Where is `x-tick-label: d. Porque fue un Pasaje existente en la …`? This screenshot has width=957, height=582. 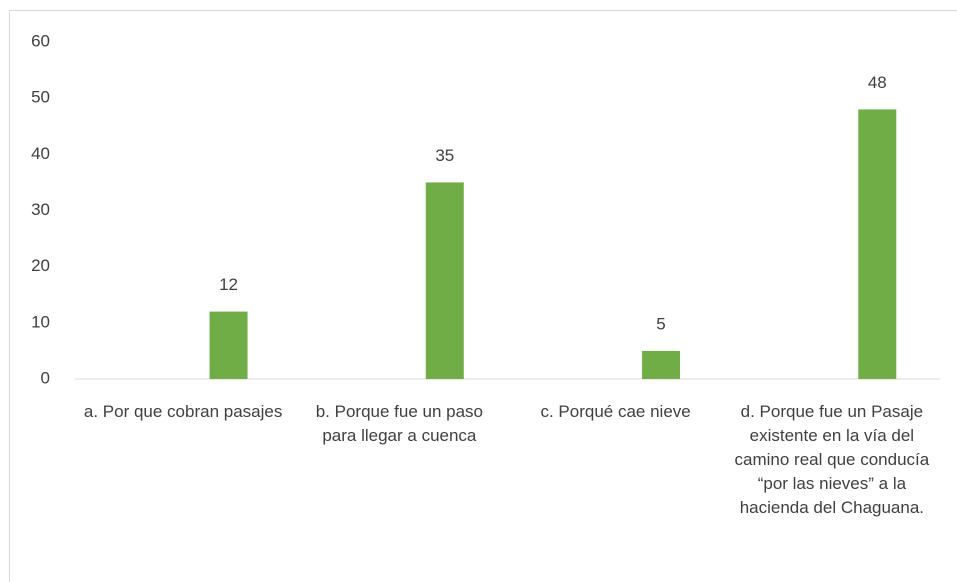
x-tick-label: d. Porque fue un Pasaje existente en la … is located at coordinates (832, 459).